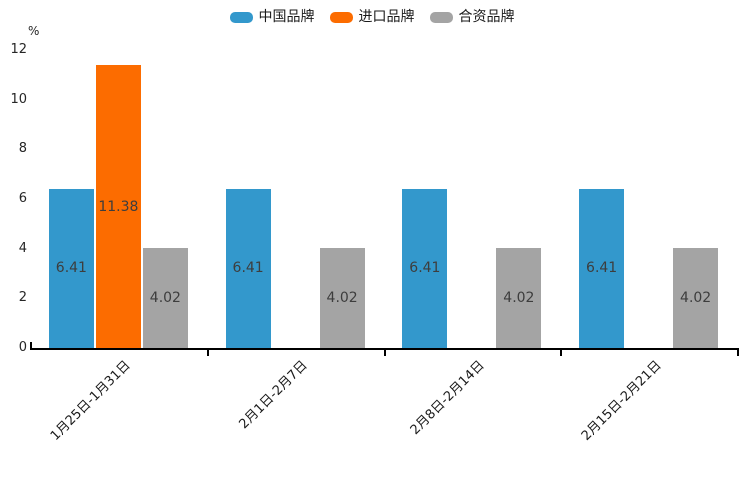 This screenshot has width=744, height=496. Describe the element at coordinates (447, 398) in the screenshot. I see `x-category-label-week3: 2月8日-2月14日` at that location.